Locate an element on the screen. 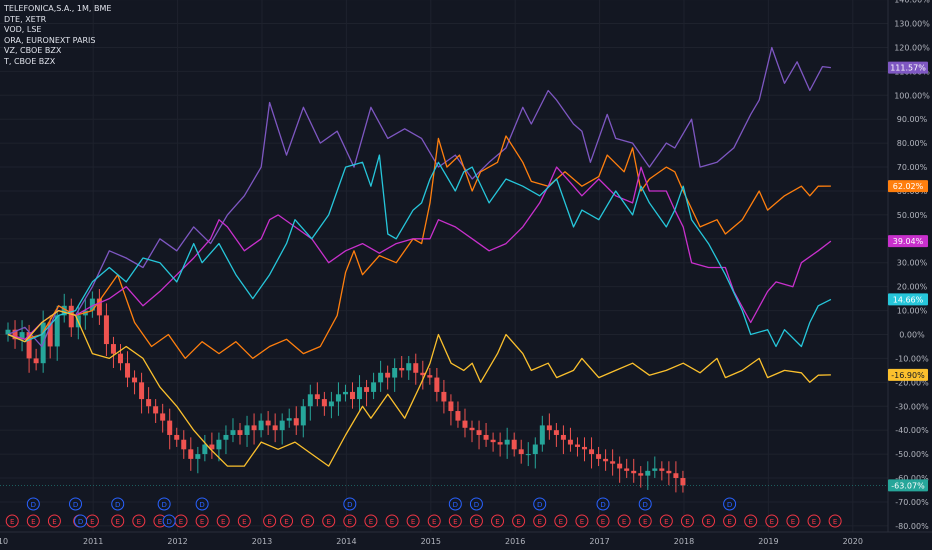 The height and width of the screenshot is (550, 932). legend-vz: VZ, CBOE BZX is located at coordinates (33, 50).